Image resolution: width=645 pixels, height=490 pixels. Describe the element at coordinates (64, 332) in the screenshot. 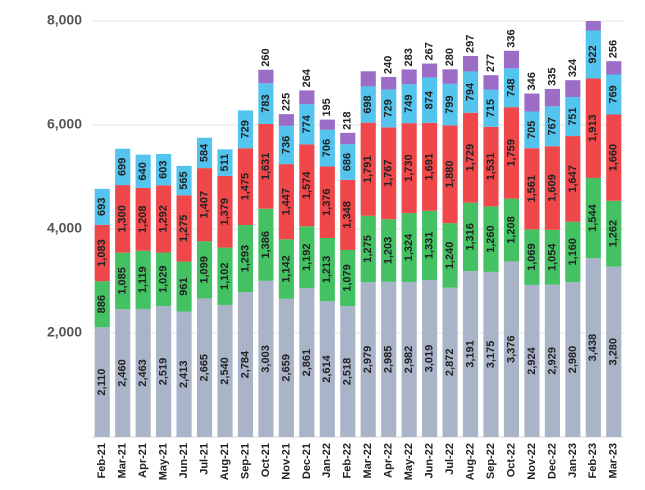

I see `y-tick-label: 2,000` at that location.